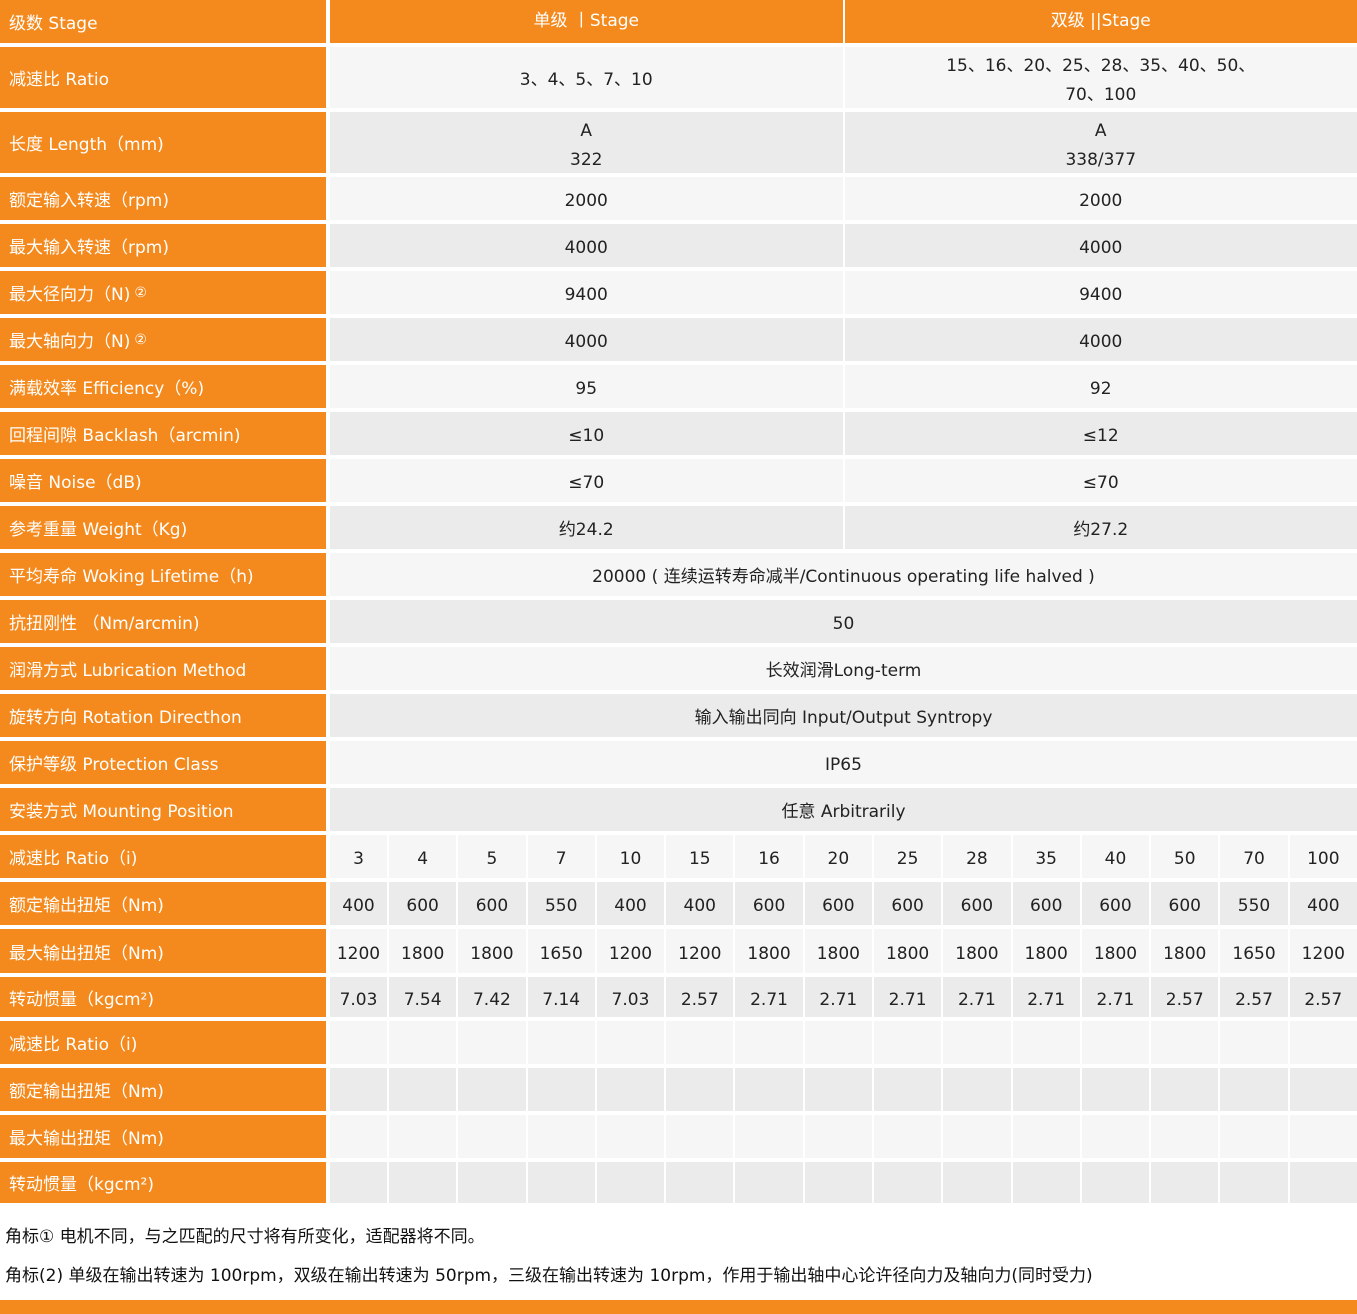 The height and width of the screenshot is (1314, 1357). I want to click on value-cell: 35, so click(1046, 856).